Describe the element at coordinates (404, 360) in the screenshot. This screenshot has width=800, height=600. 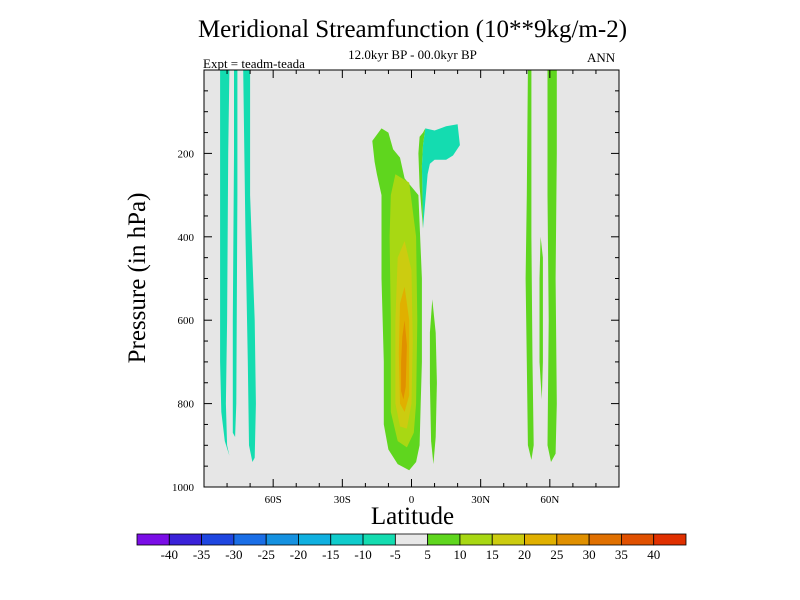
I see `contour-region-tropical-positive-core` at that location.